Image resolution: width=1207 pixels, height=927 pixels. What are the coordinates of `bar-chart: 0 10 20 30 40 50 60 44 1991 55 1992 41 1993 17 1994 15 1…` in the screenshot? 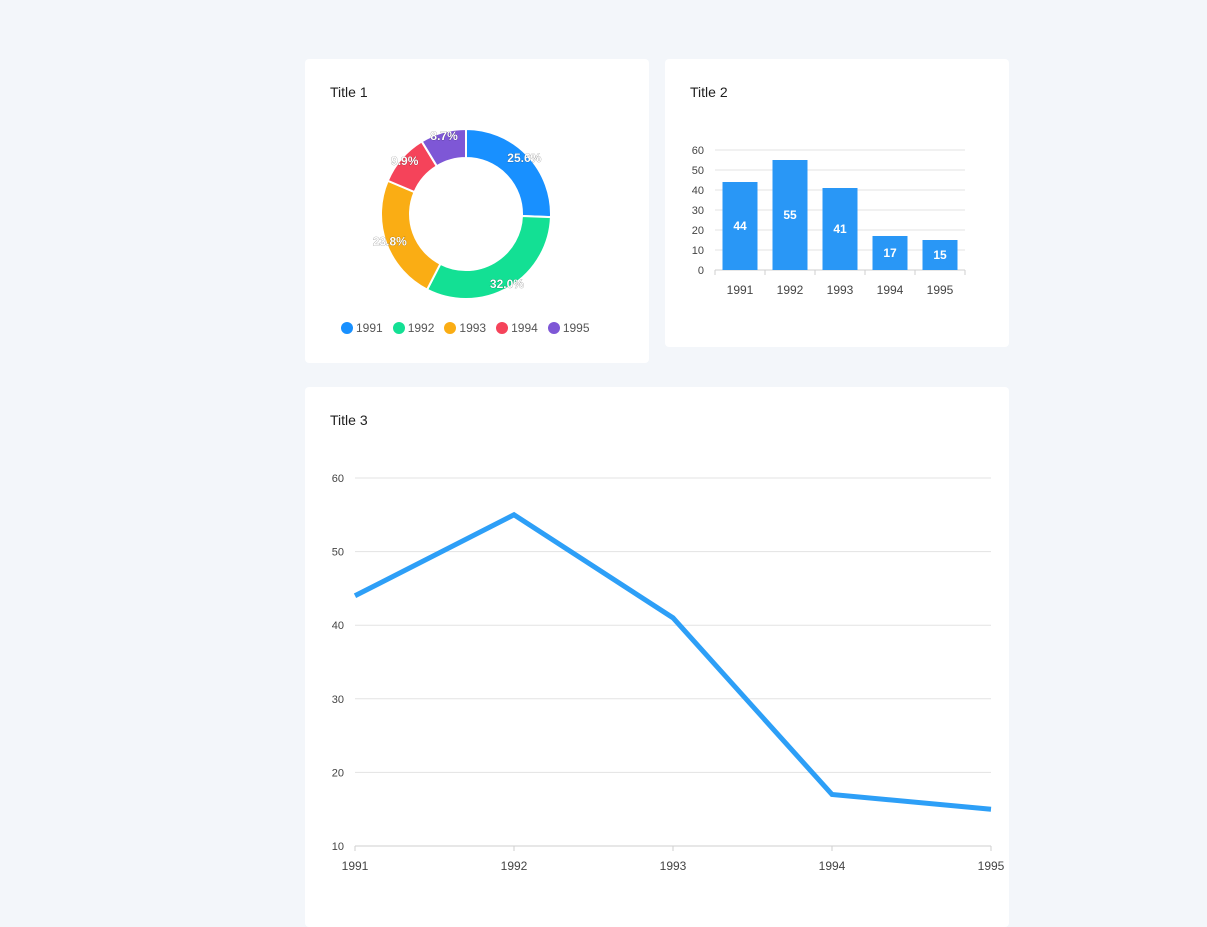 It's located at (829, 221).